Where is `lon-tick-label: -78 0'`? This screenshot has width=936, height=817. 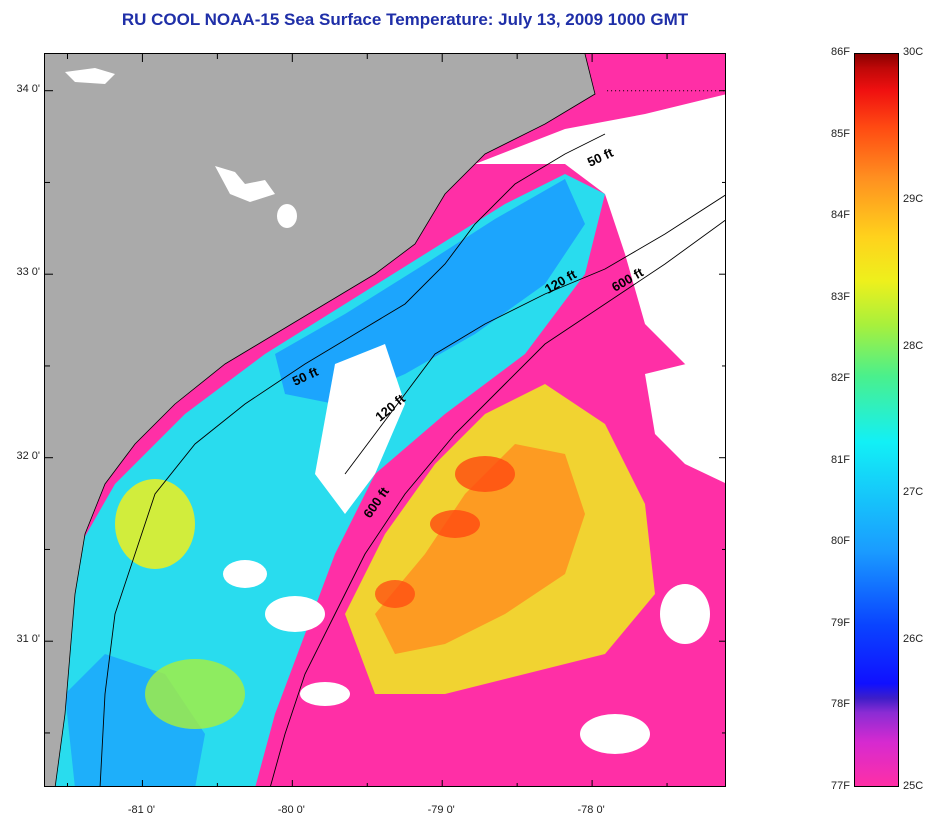
lon-tick-label: -78 0' is located at coordinates (591, 810).